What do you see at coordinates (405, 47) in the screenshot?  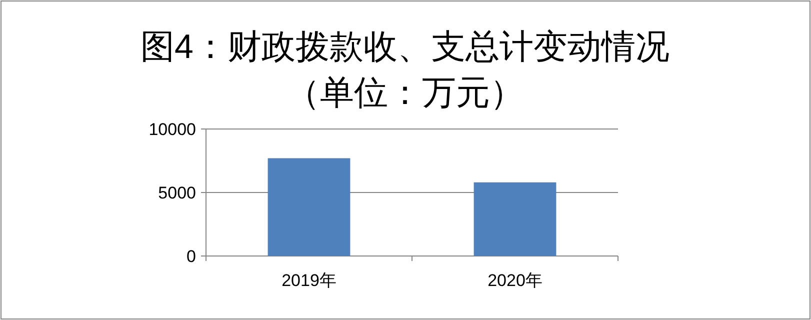 I see `chart-title: 图4：财政拨款收、支总计变动情况` at bounding box center [405, 47].